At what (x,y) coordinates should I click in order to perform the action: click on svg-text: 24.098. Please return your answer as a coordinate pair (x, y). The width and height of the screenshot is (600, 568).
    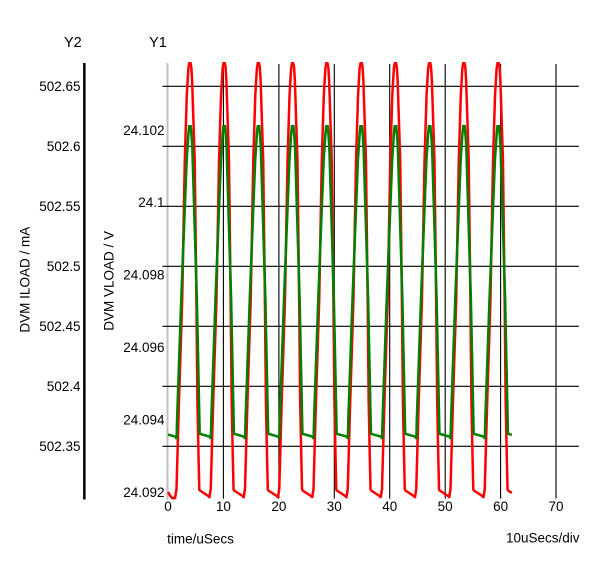
    Looking at the image, I should click on (143, 275).